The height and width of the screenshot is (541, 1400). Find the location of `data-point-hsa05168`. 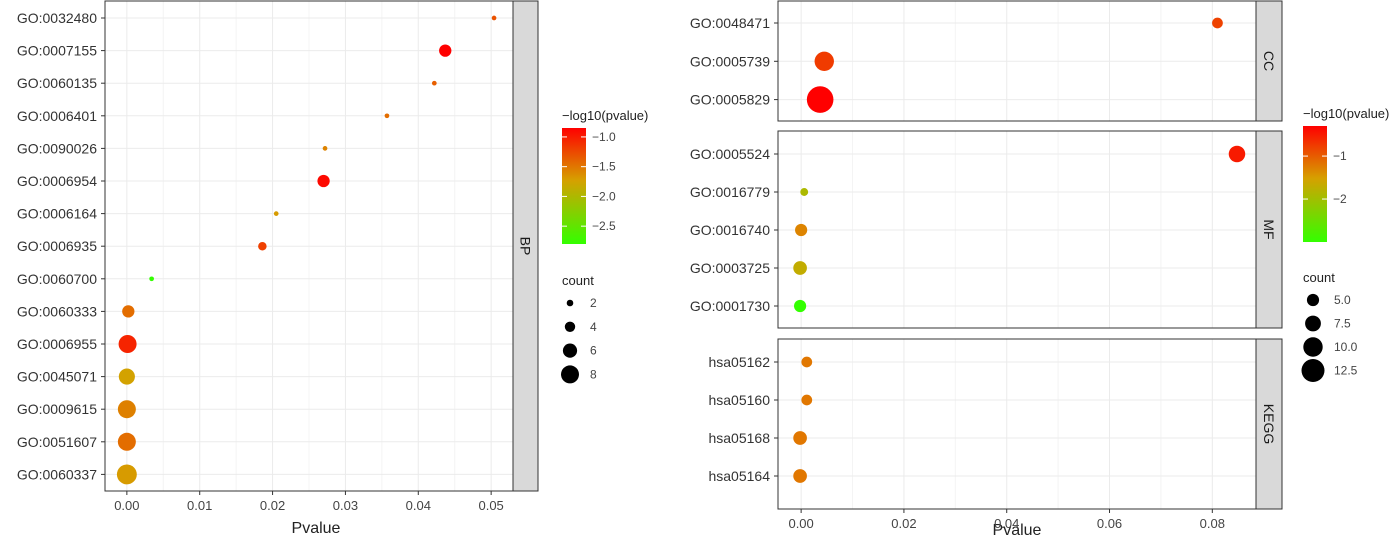

data-point-hsa05168 is located at coordinates (800, 438).